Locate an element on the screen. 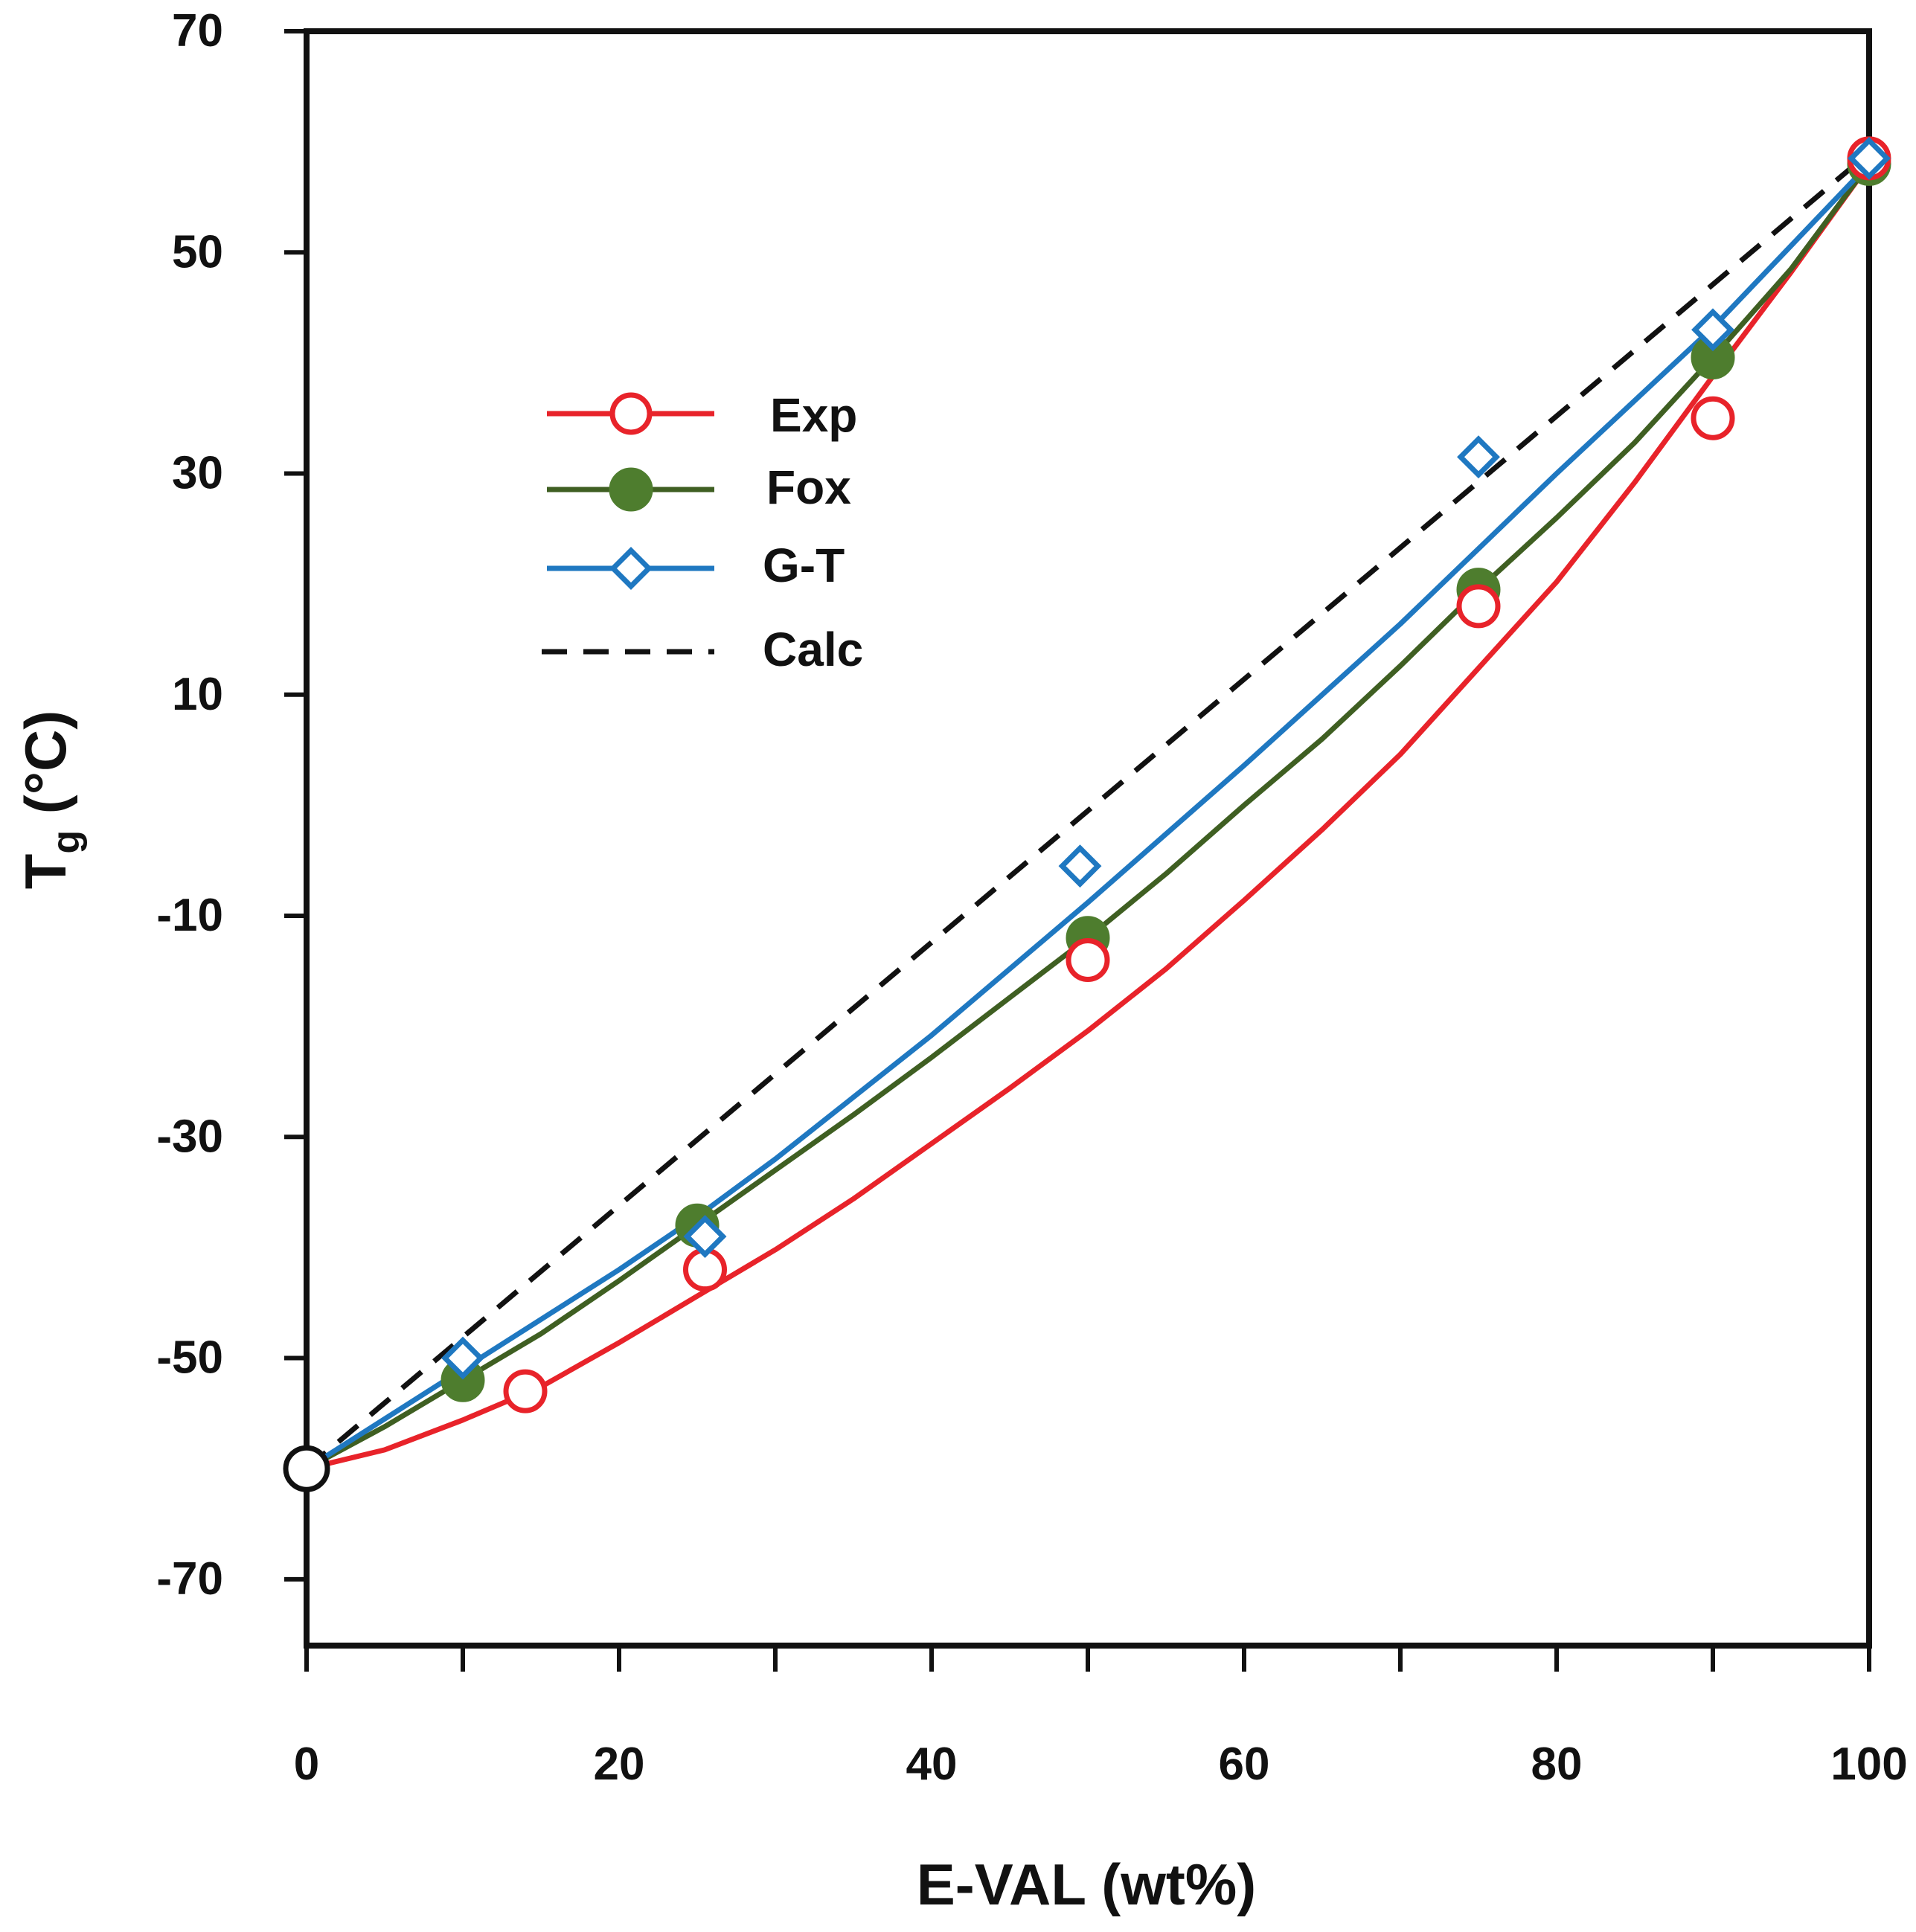  y-tick-label: -10 is located at coordinates (189, 915).